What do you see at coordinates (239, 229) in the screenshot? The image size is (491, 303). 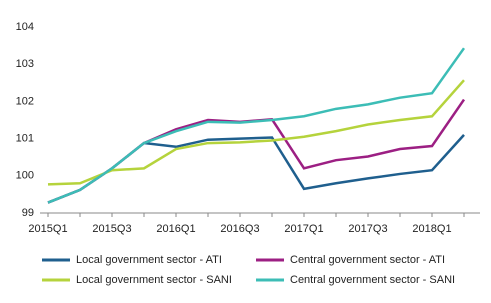 I see `x-tick-label: 2016Q3` at bounding box center [239, 229].